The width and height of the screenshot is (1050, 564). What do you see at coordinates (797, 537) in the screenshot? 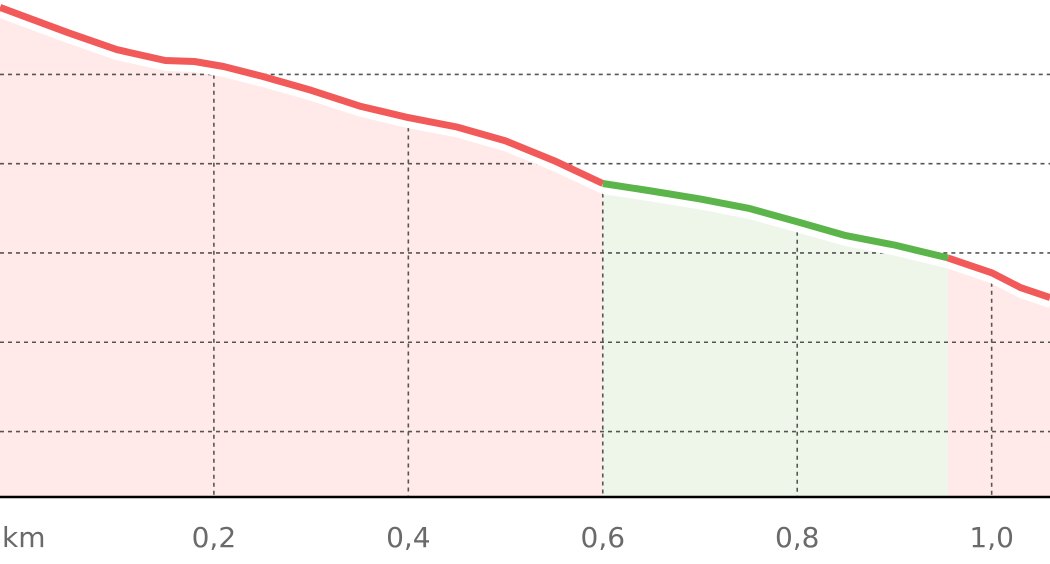
I see `x-tick-label: 0,8` at bounding box center [797, 537].